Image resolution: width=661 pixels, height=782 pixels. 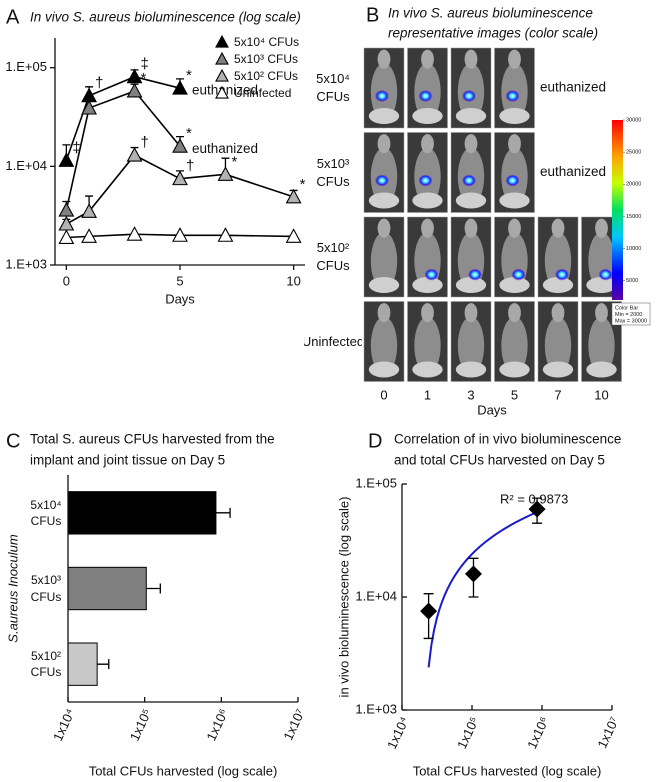 I want to click on y-tick-label: 1.E+03, so click(x=376, y=708).